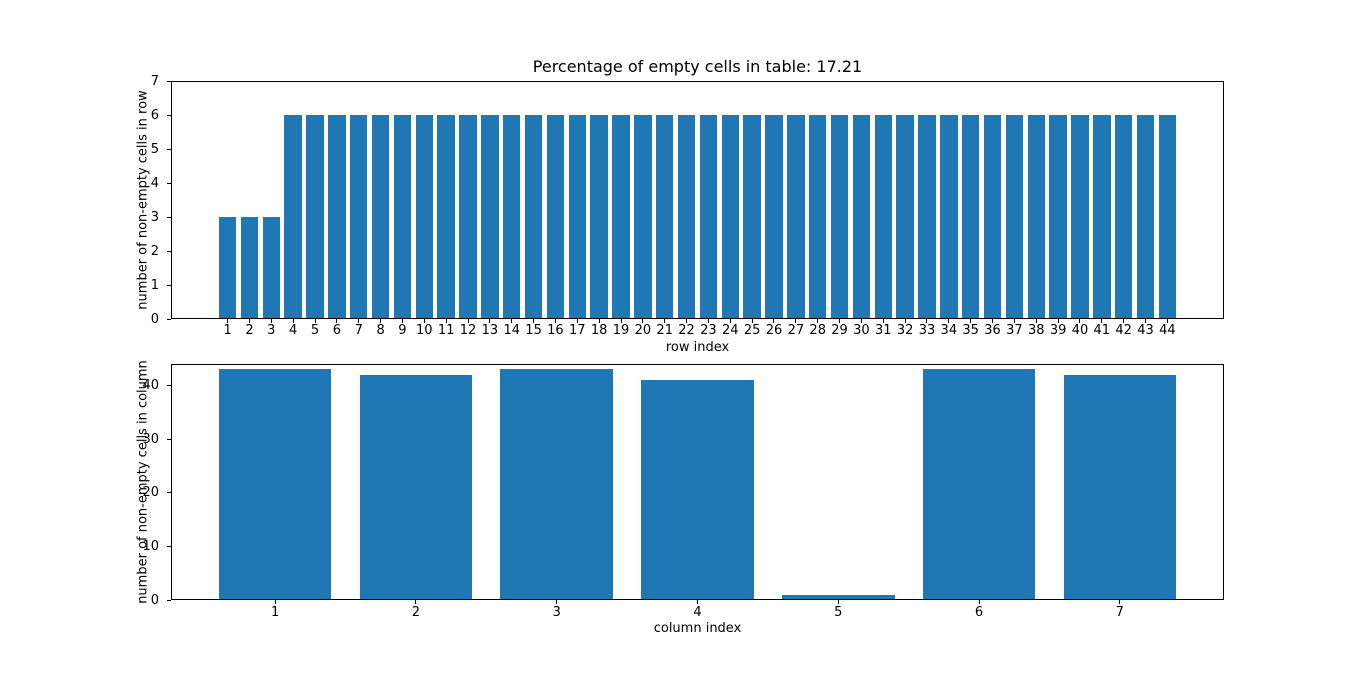  I want to click on x-tick-label: 30, so click(861, 330).